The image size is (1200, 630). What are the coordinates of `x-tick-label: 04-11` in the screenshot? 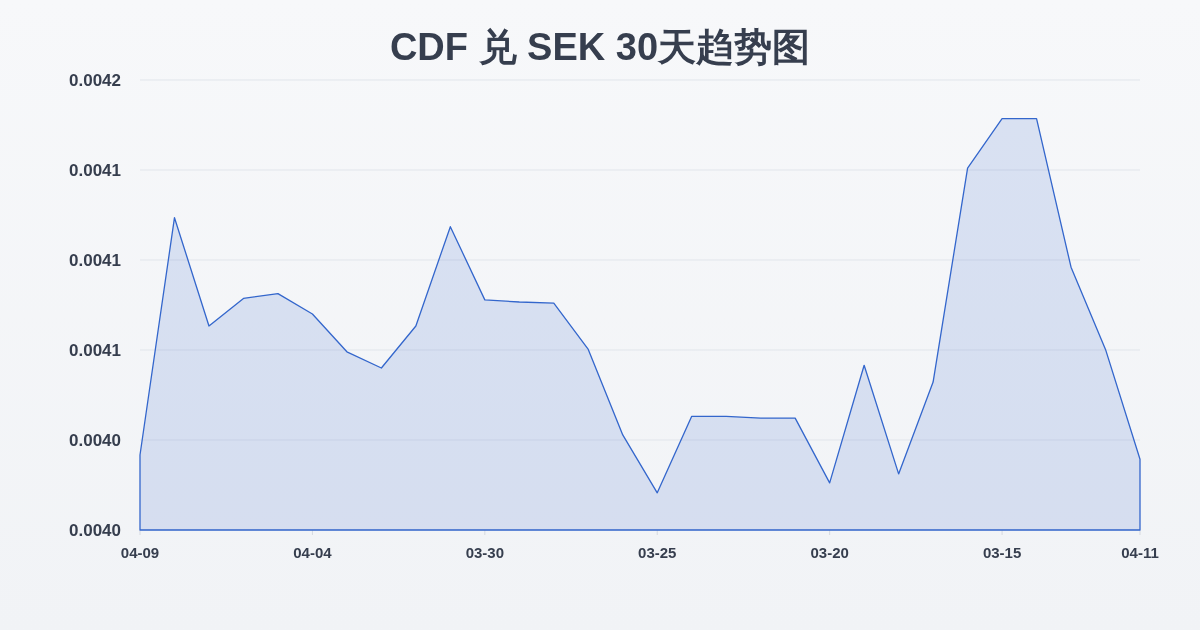 It's located at (1140, 552).